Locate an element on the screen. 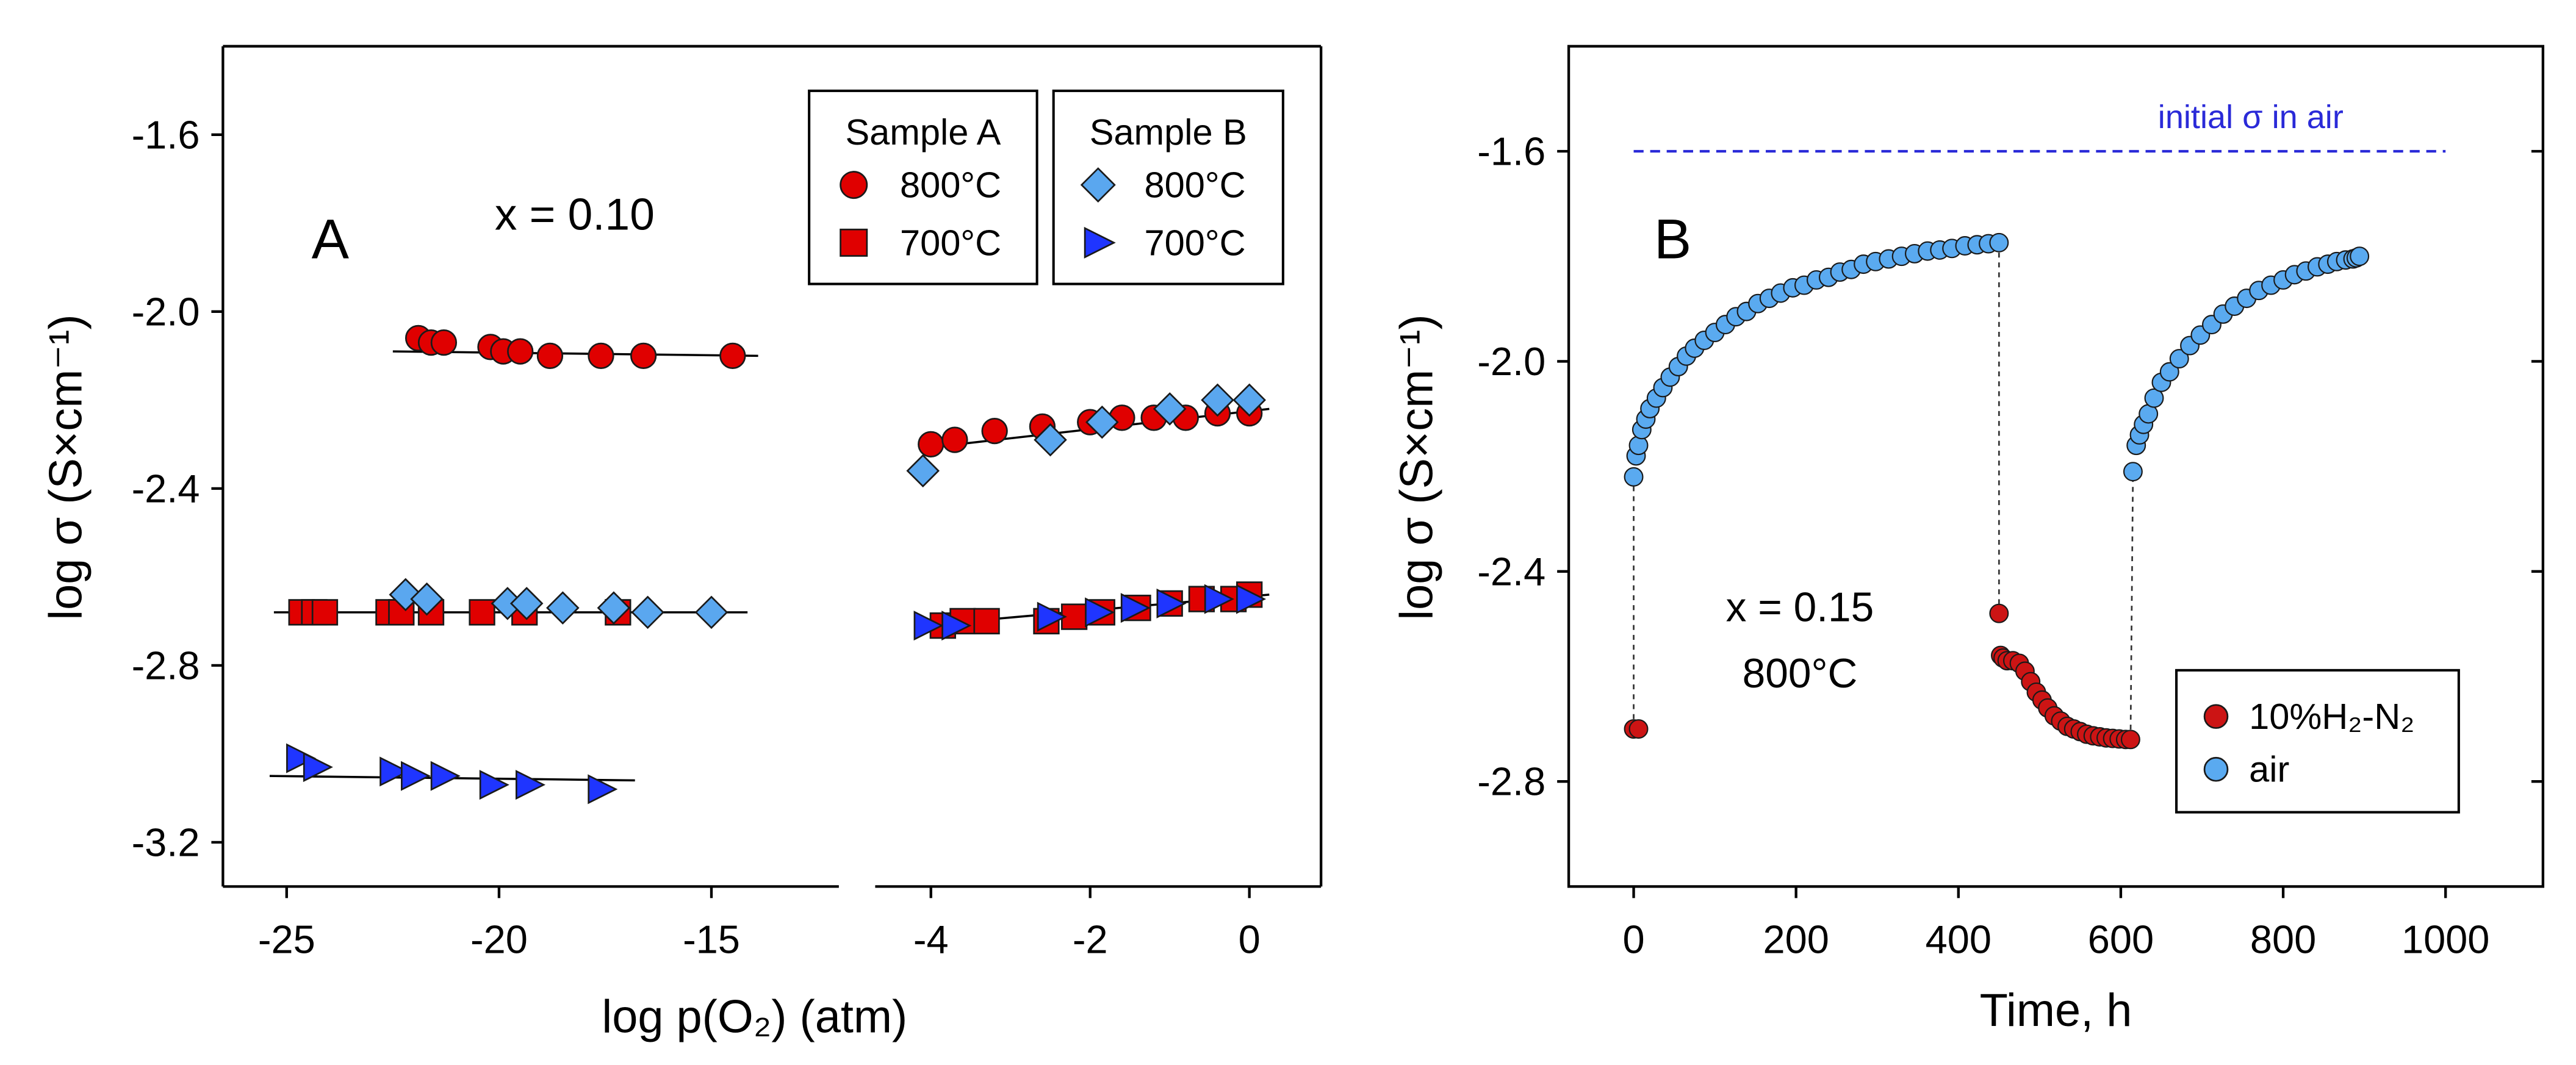 The height and width of the screenshot is (1065, 2576). annotation: x = 0.15 is located at coordinates (1800, 608).